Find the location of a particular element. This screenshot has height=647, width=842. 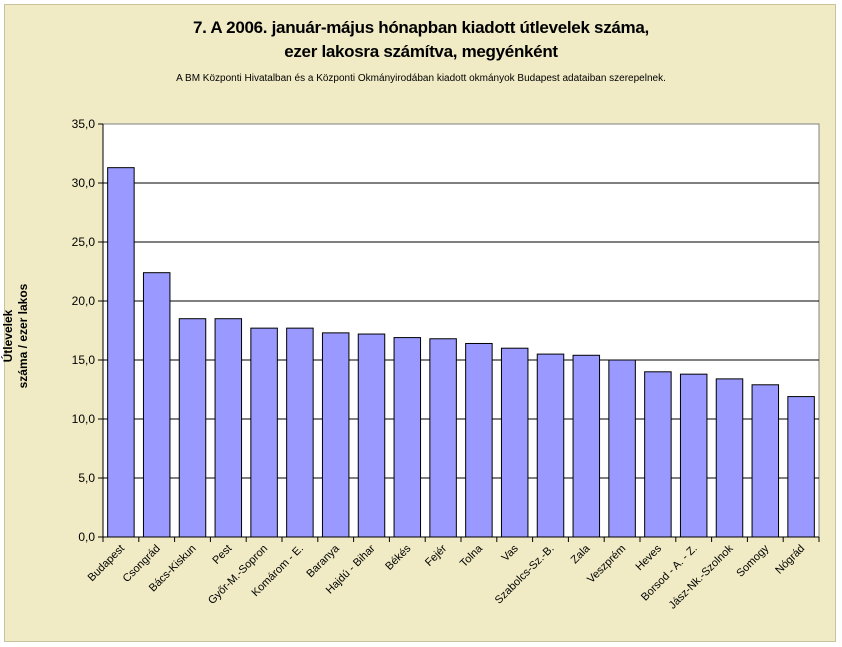

x-tick-label: Fejér is located at coordinates (436, 555).